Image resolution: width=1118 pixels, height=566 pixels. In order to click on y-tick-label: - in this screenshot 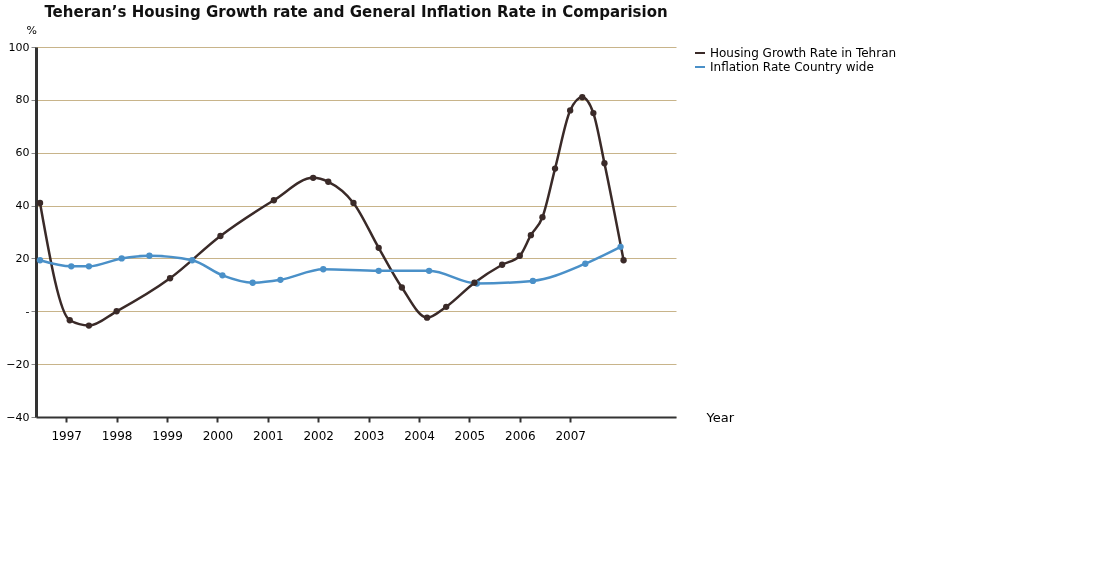, I will do `click(27, 311)`.